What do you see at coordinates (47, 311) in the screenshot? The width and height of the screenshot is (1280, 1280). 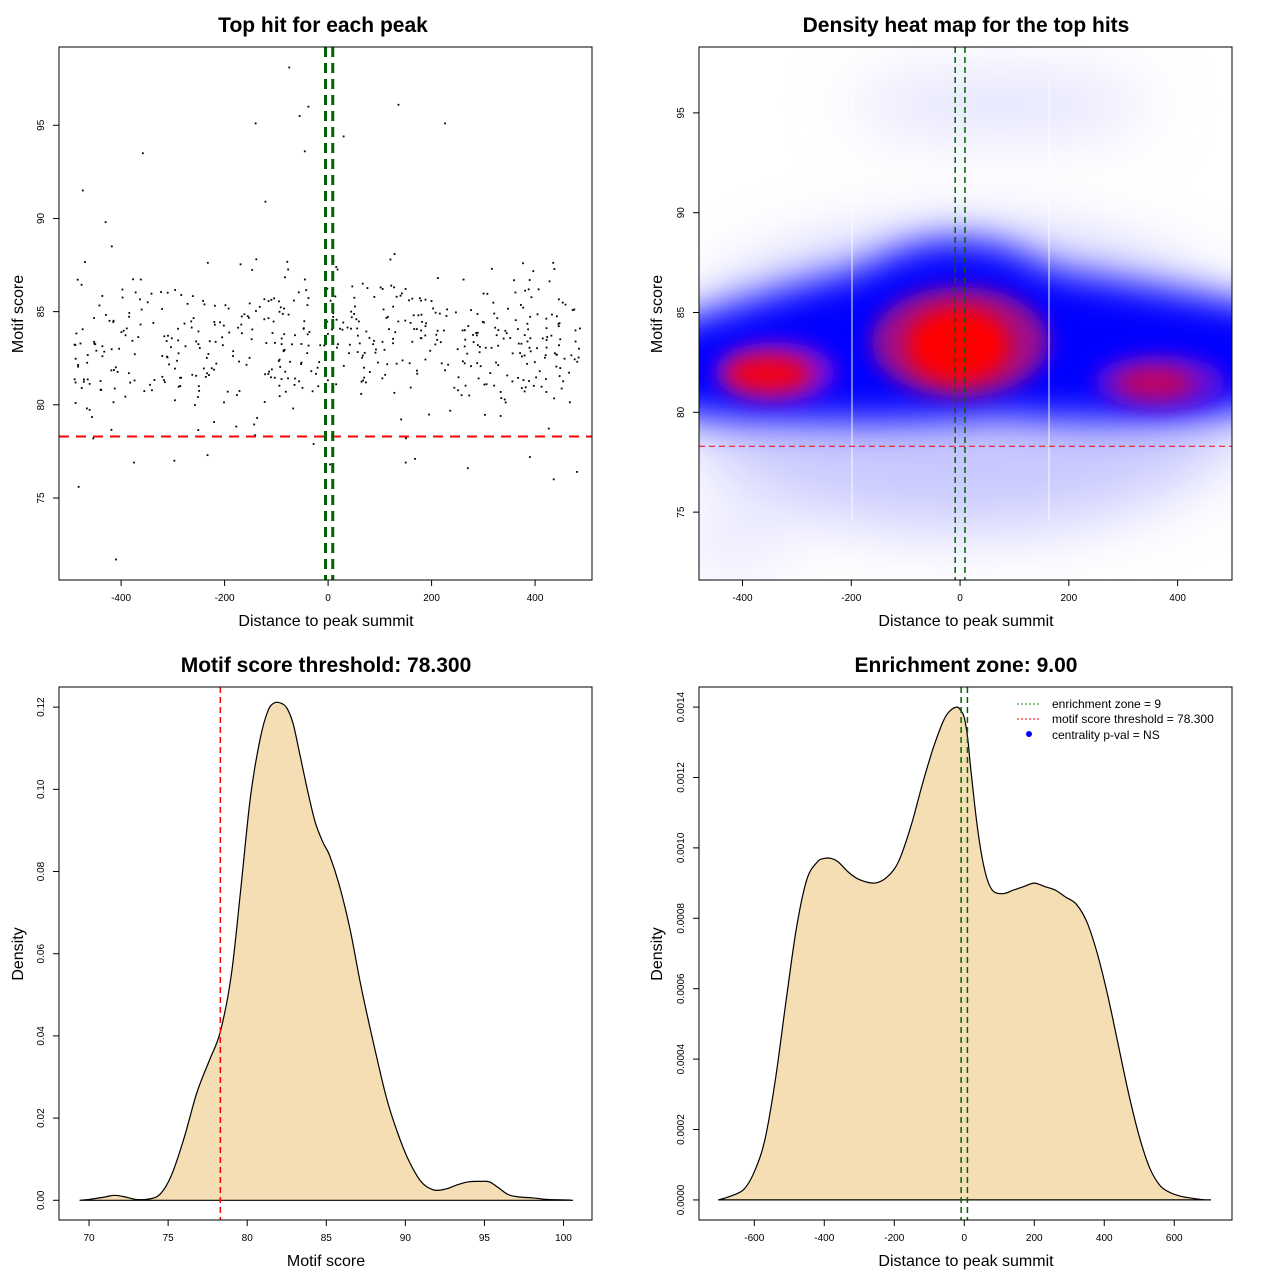 I see `scatter-y-axis: 75 80 85 90 95` at bounding box center [47, 311].